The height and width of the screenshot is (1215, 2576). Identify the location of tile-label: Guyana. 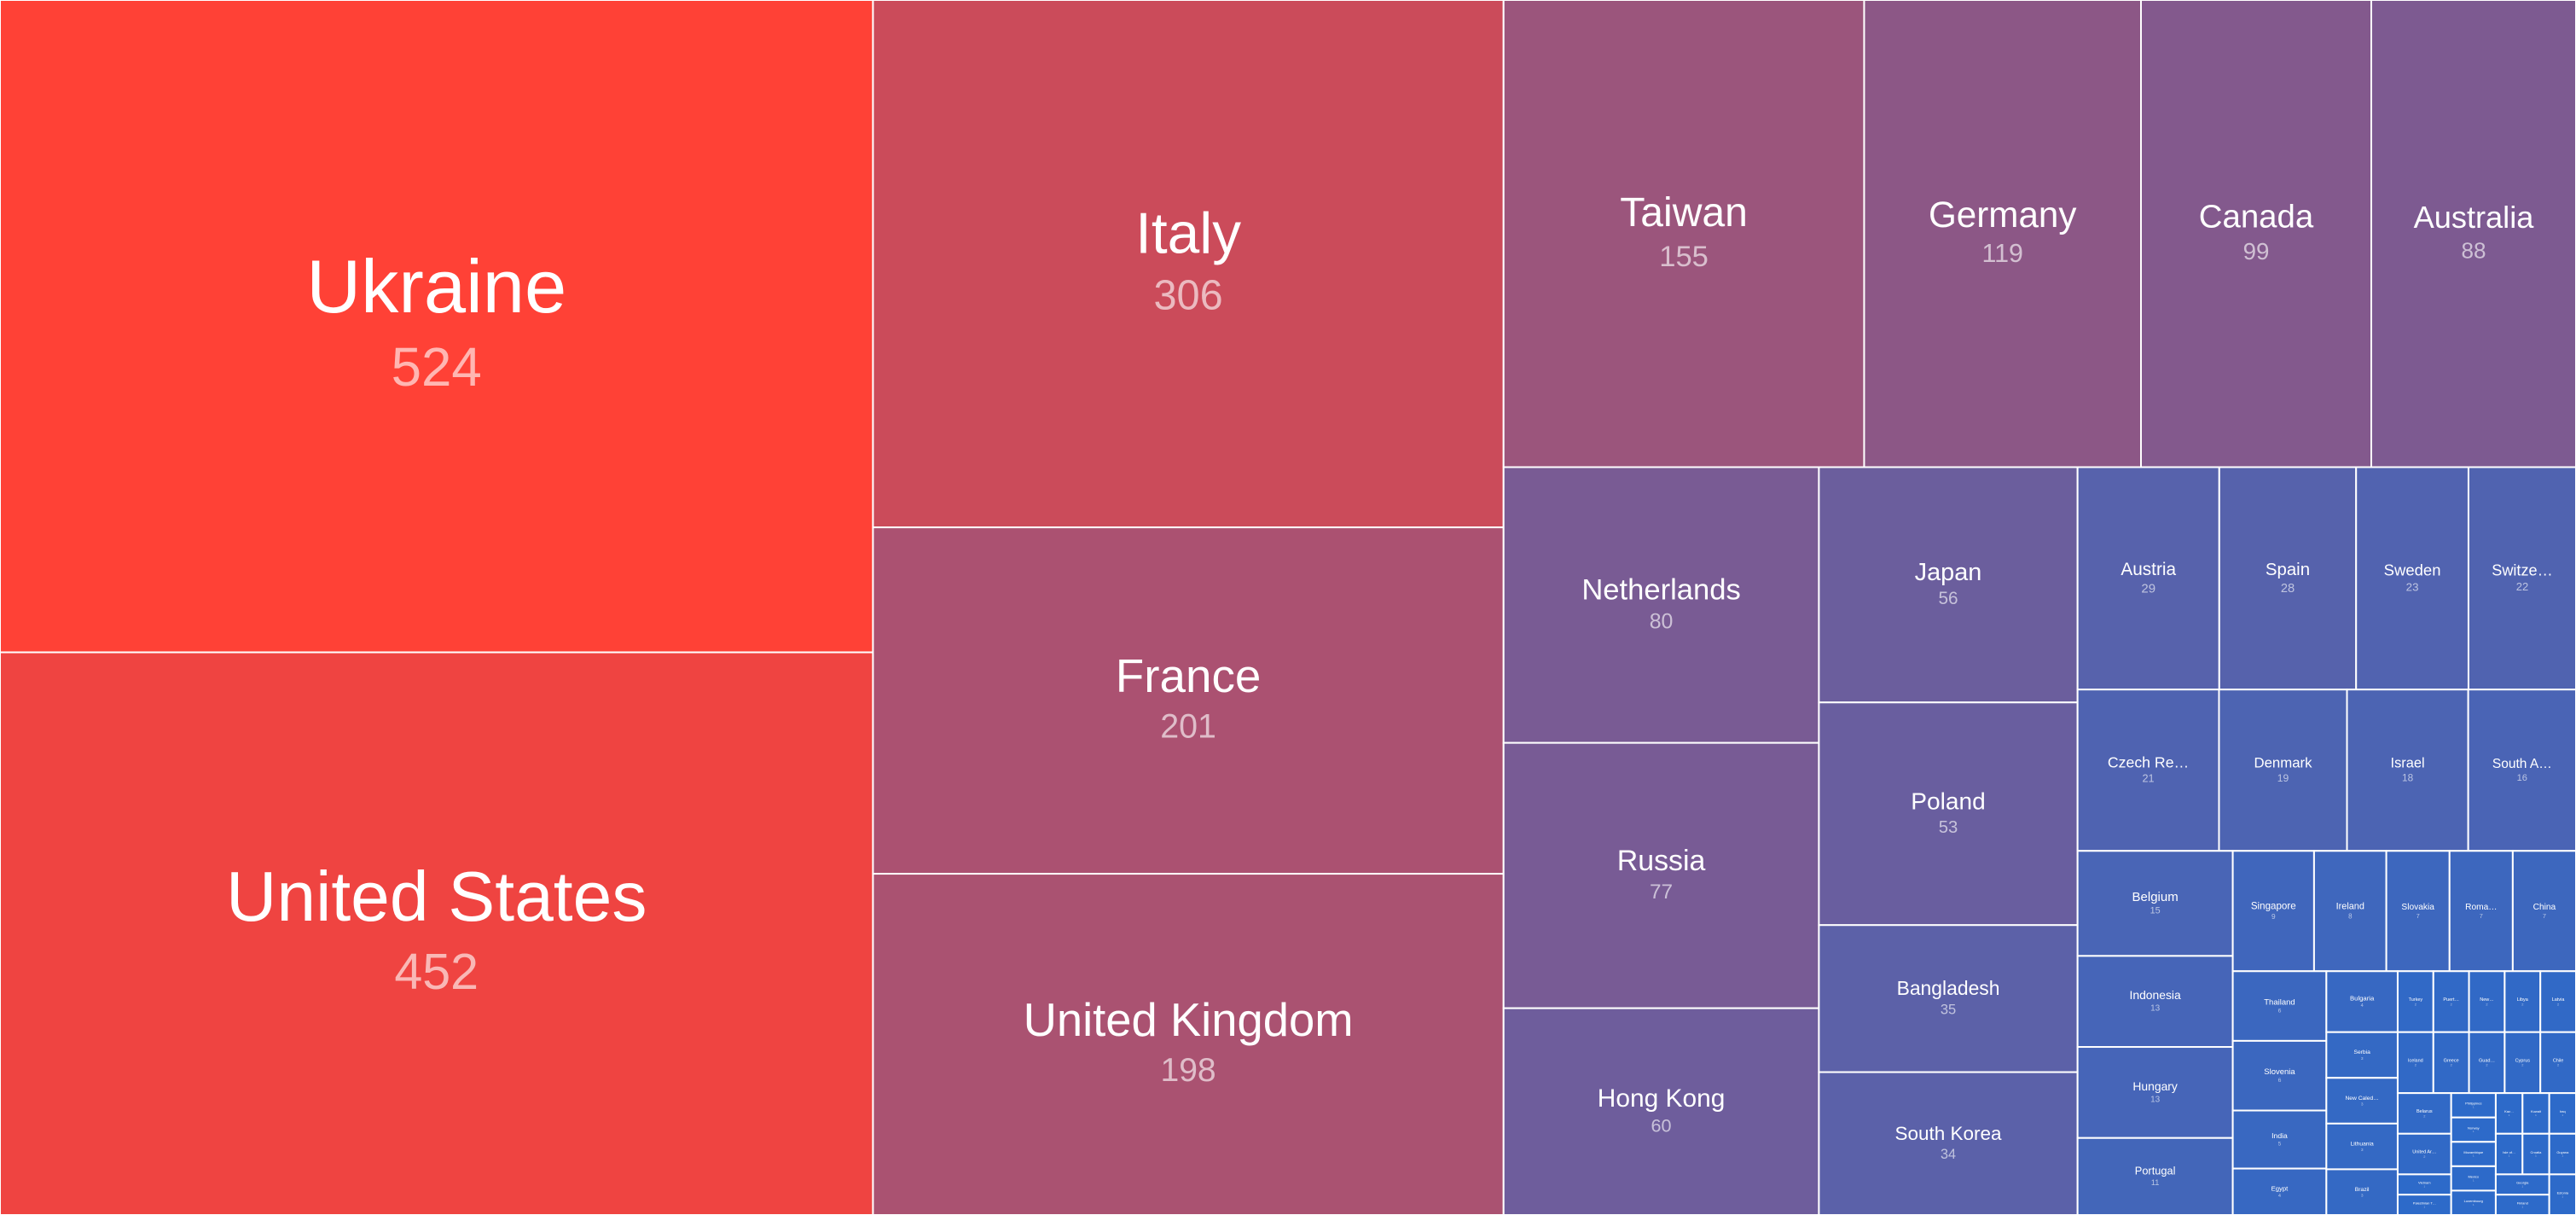
(2562, 1152).